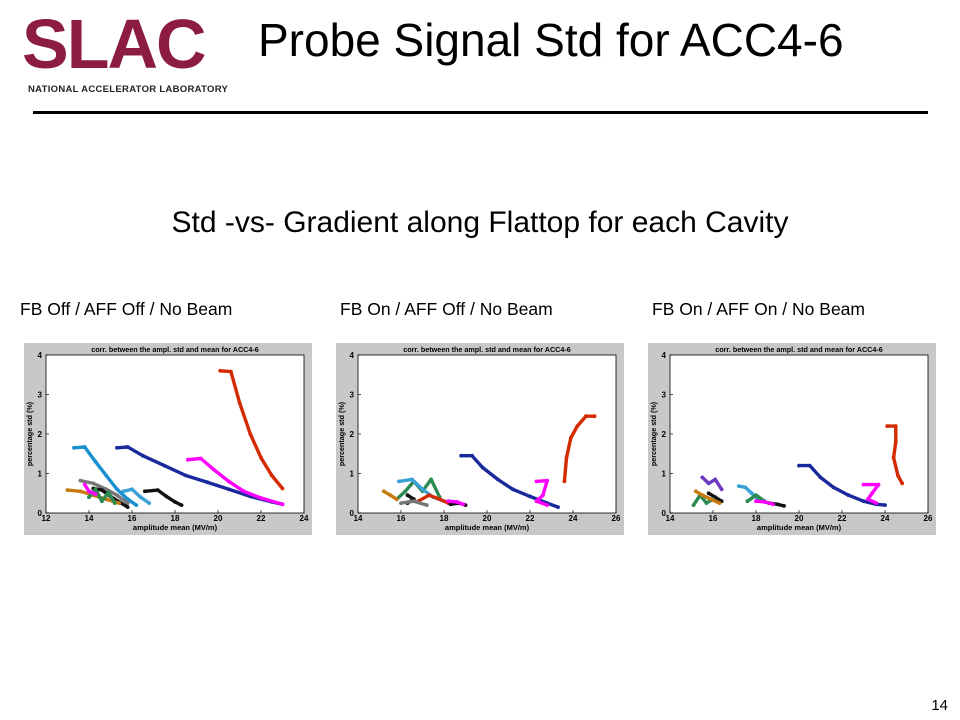 The width and height of the screenshot is (960, 720). I want to click on x-axis-label: amplitude mean (MV/m), so click(487, 527).